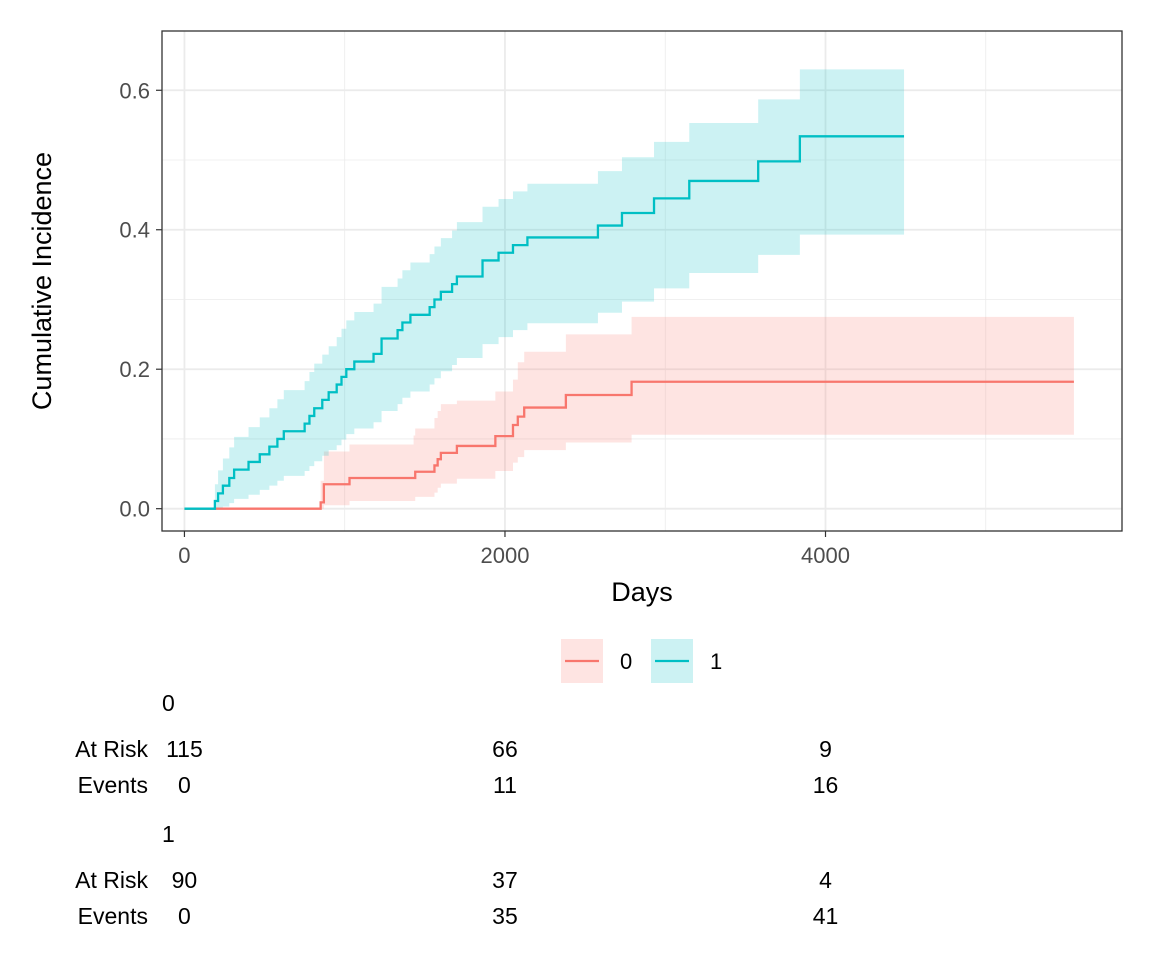 This screenshot has width=1152, height=960. Describe the element at coordinates (826, 916) in the screenshot. I see `risk-value: 41` at that location.